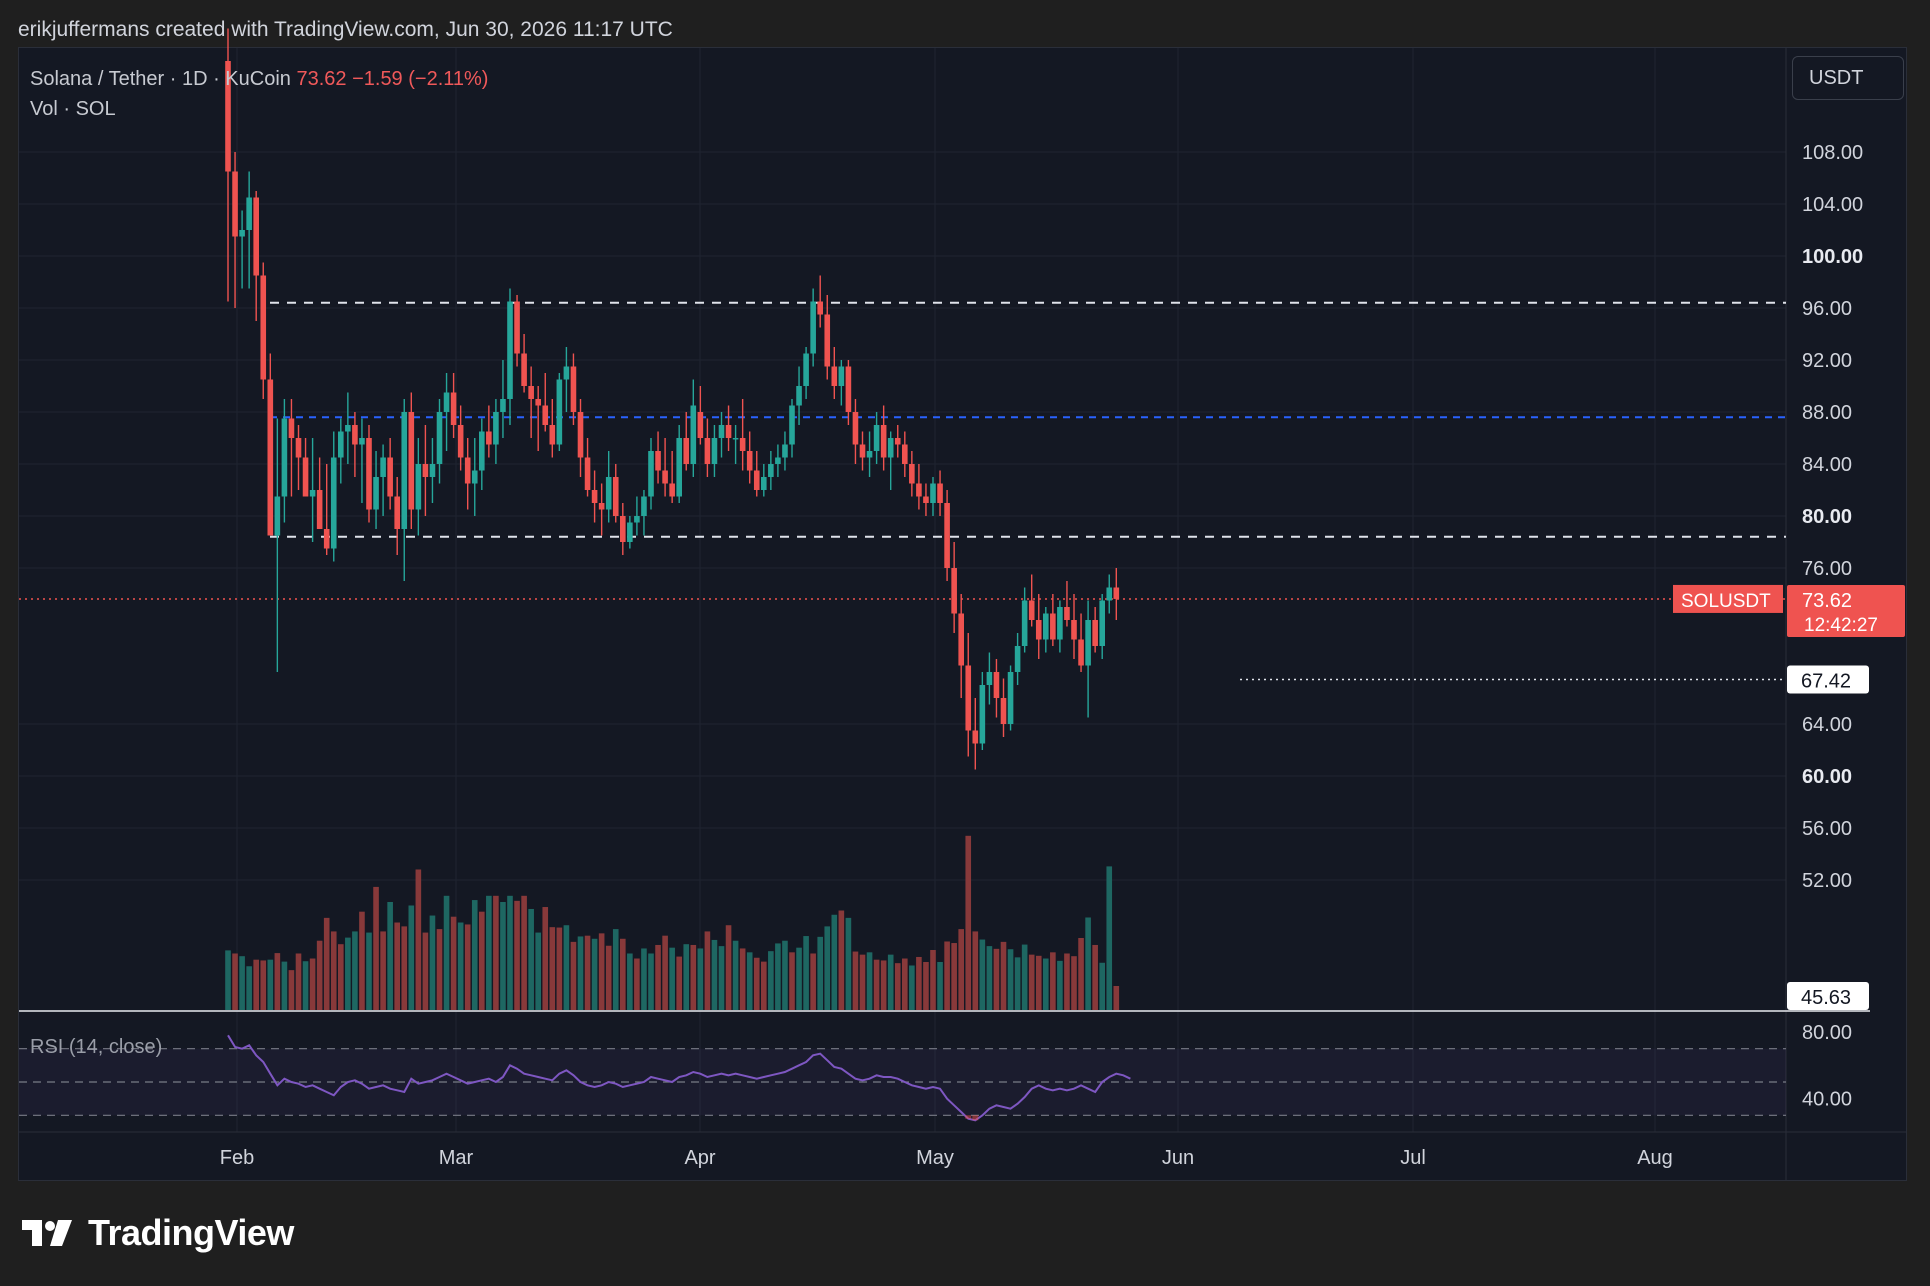 The height and width of the screenshot is (1286, 1930). Describe the element at coordinates (321, 79) in the screenshot. I see `last-price: 73.62` at that location.